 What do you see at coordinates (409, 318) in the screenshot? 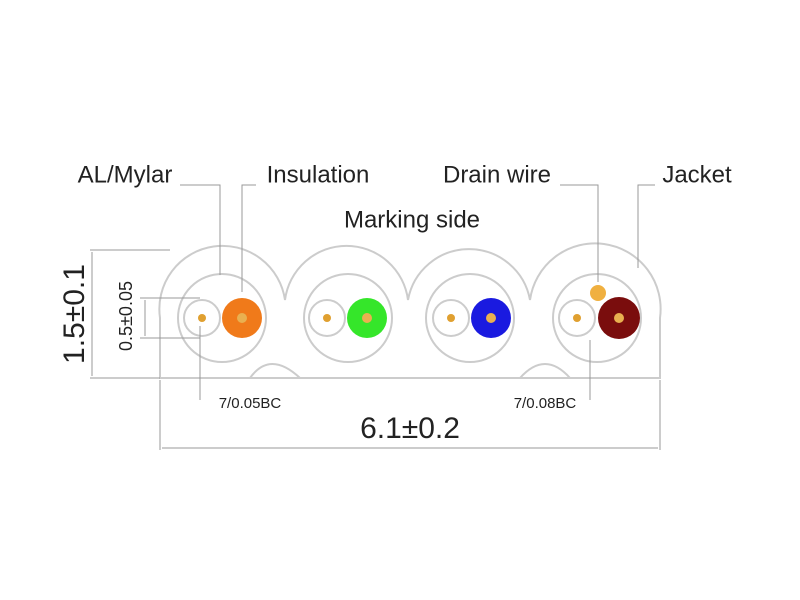
I see `pairs` at bounding box center [409, 318].